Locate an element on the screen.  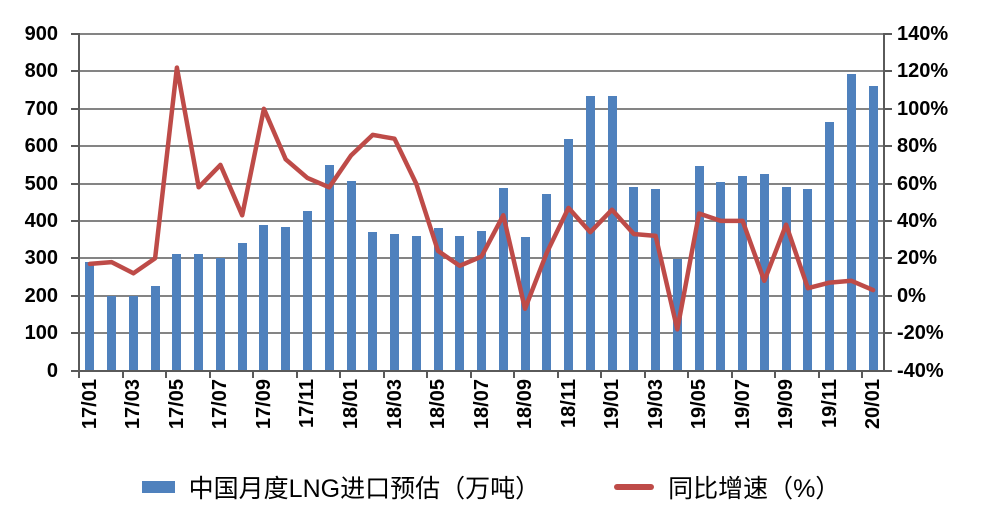
x-axis-label-17/03: 17/03 is located at coordinates (133, 404).